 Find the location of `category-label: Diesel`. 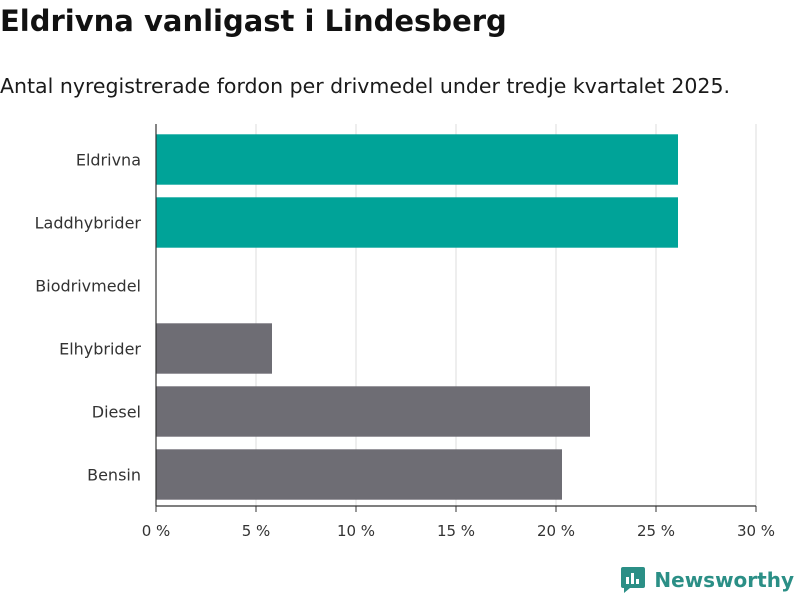

category-label: Diesel is located at coordinates (116, 412).